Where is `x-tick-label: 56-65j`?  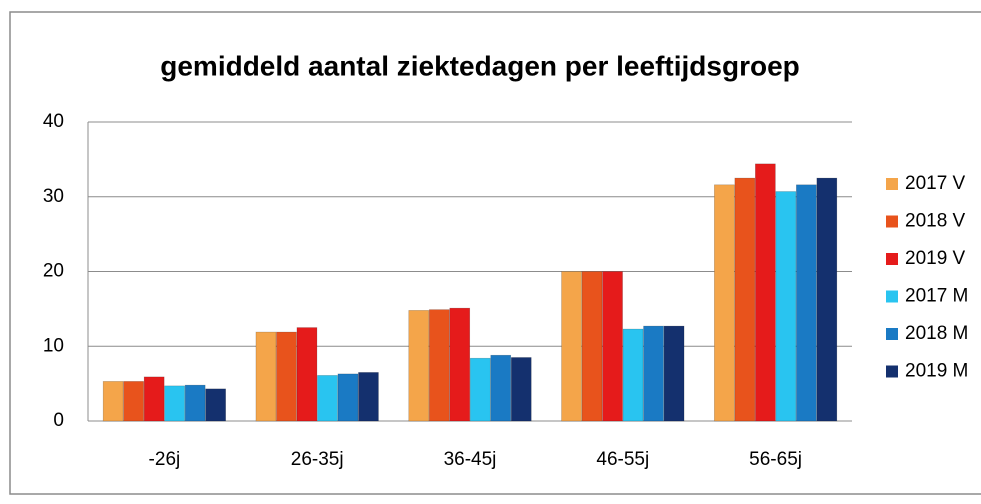
x-tick-label: 56-65j is located at coordinates (775, 459).